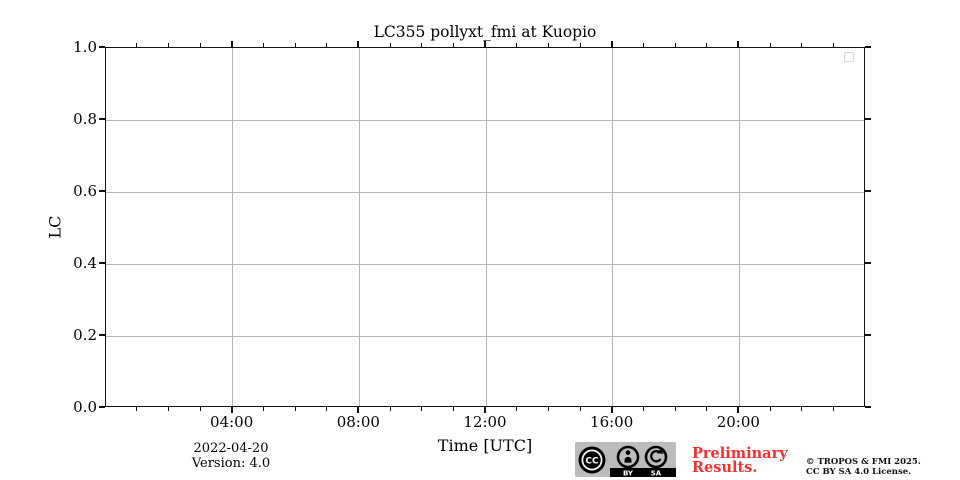 Image resolution: width=960 pixels, height=480 pixels. What do you see at coordinates (485, 445) in the screenshot?
I see `x-axis-label: Time [UTC]` at bounding box center [485, 445].